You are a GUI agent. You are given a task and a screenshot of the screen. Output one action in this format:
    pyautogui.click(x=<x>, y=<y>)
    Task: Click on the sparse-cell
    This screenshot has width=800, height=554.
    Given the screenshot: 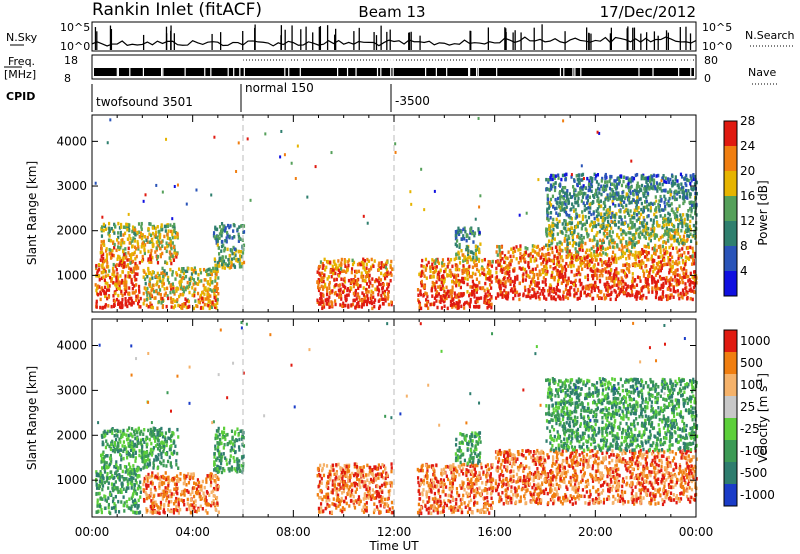 What is the action you would take?
    pyautogui.click(x=661, y=181)
    